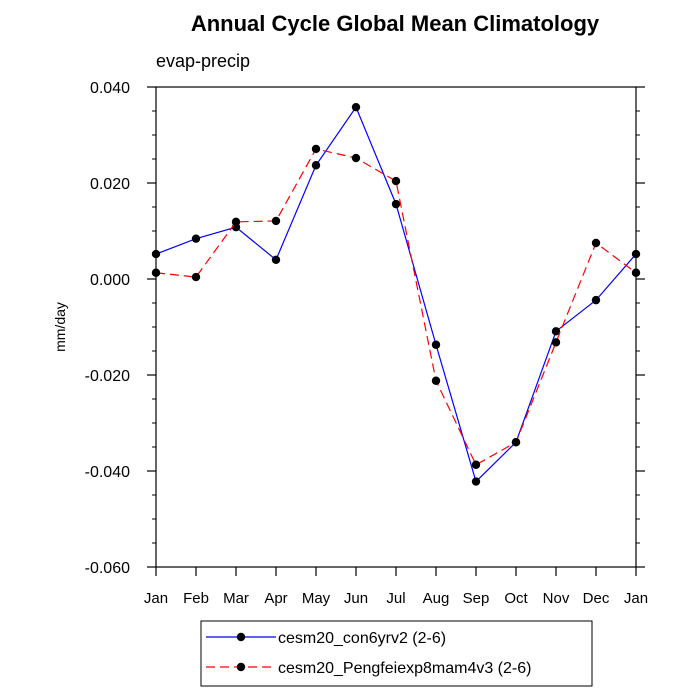 The width and height of the screenshot is (700, 700). I want to click on y-tick-label: -0.040, so click(107, 472).